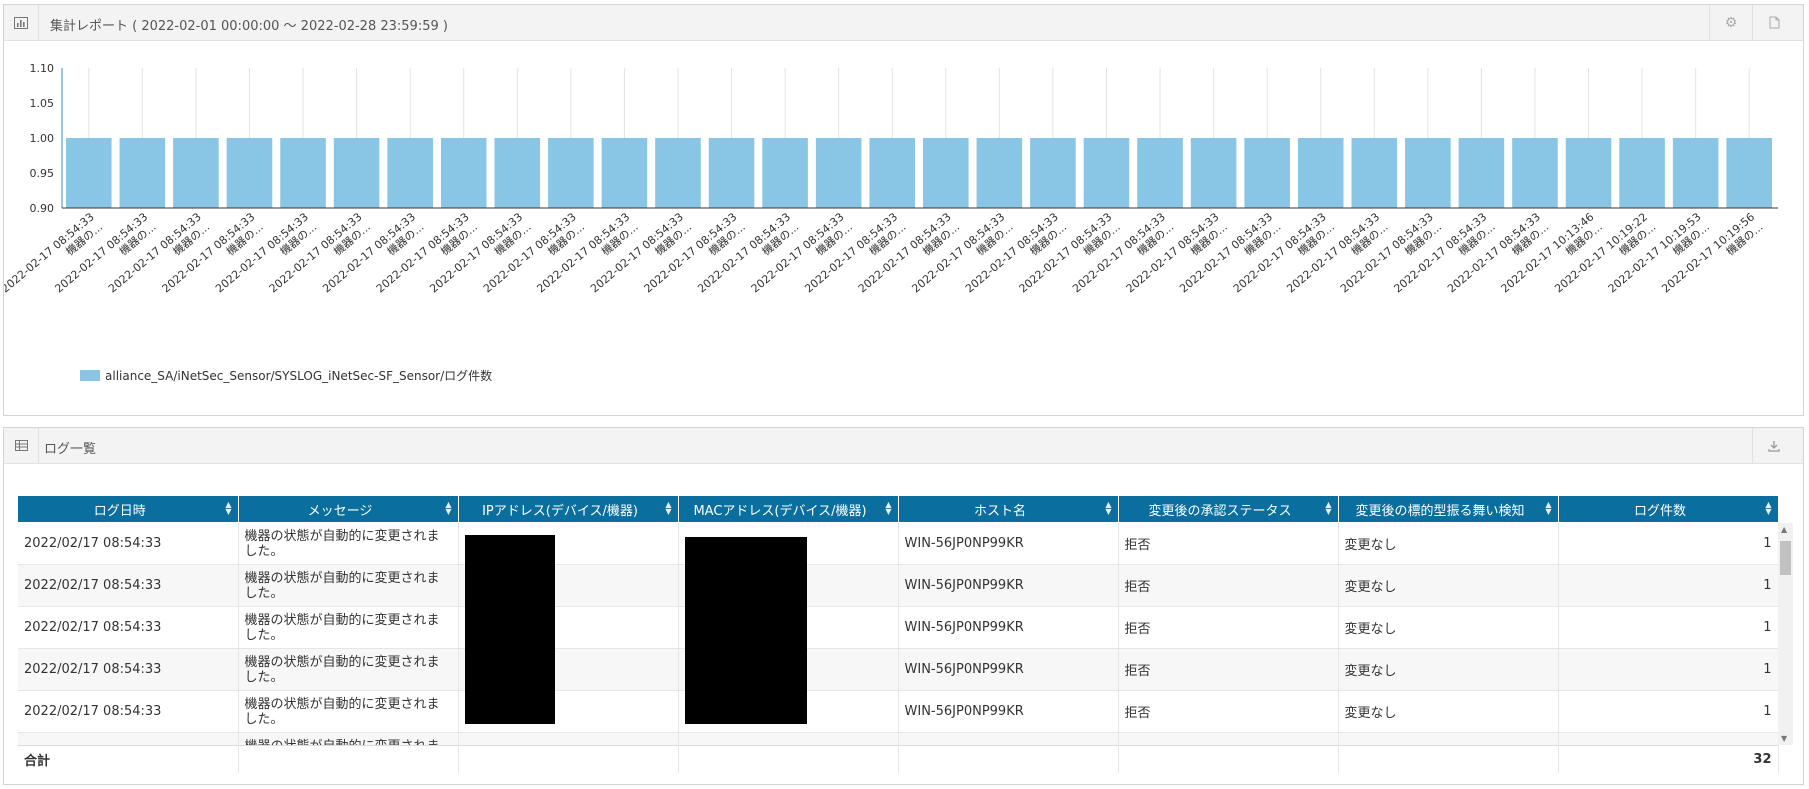 The width and height of the screenshot is (1809, 789). What do you see at coordinates (42, 68) in the screenshot?
I see `y-tick-label: 1.10` at bounding box center [42, 68].